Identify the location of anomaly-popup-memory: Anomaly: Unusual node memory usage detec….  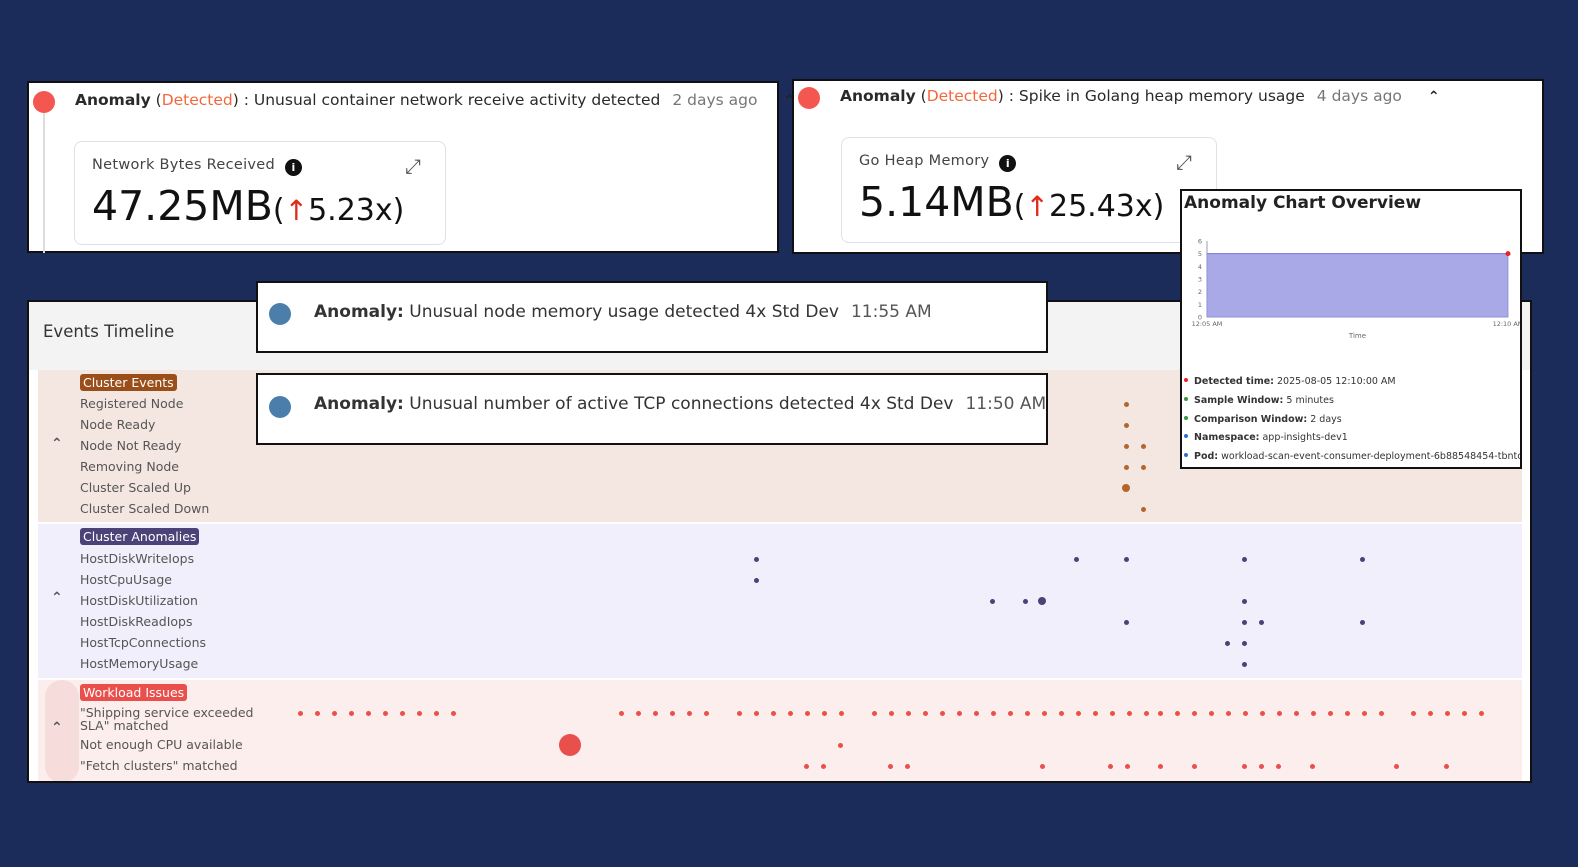
(652, 317).